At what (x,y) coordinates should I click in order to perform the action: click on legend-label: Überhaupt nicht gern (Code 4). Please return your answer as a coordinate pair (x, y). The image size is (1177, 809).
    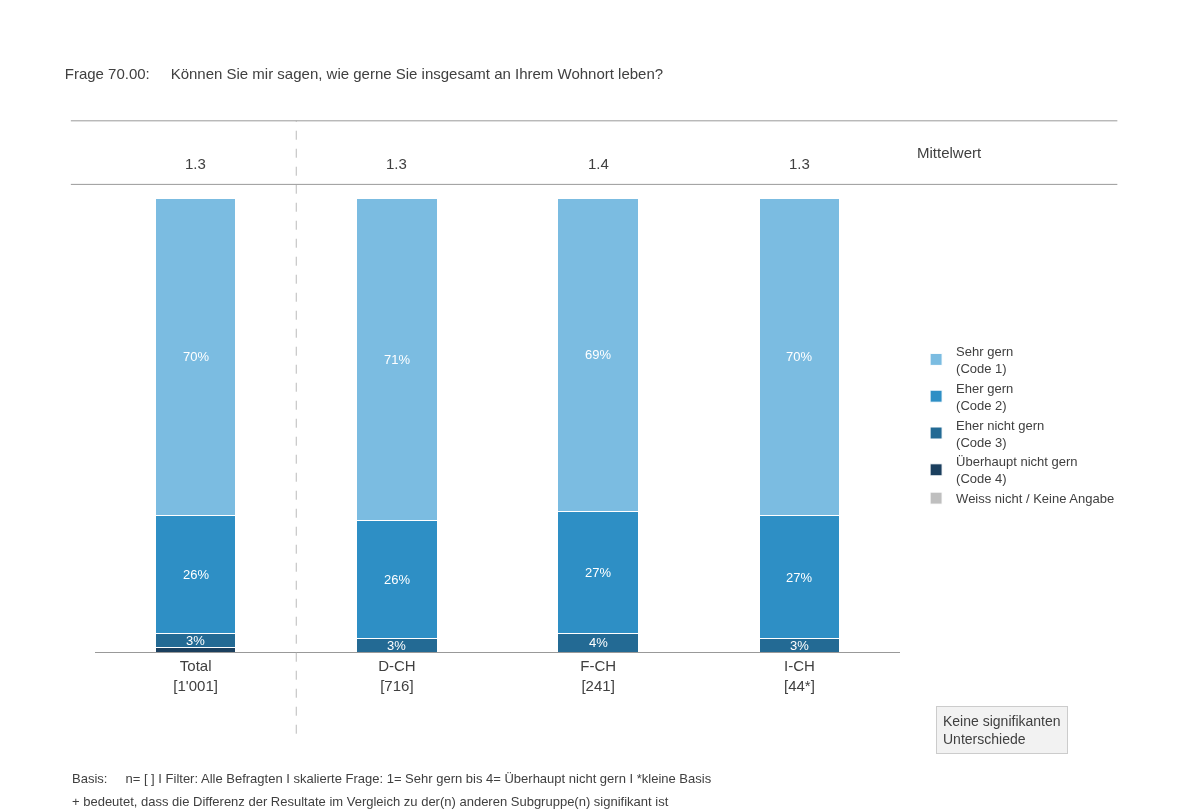
    Looking at the image, I should click on (1017, 470).